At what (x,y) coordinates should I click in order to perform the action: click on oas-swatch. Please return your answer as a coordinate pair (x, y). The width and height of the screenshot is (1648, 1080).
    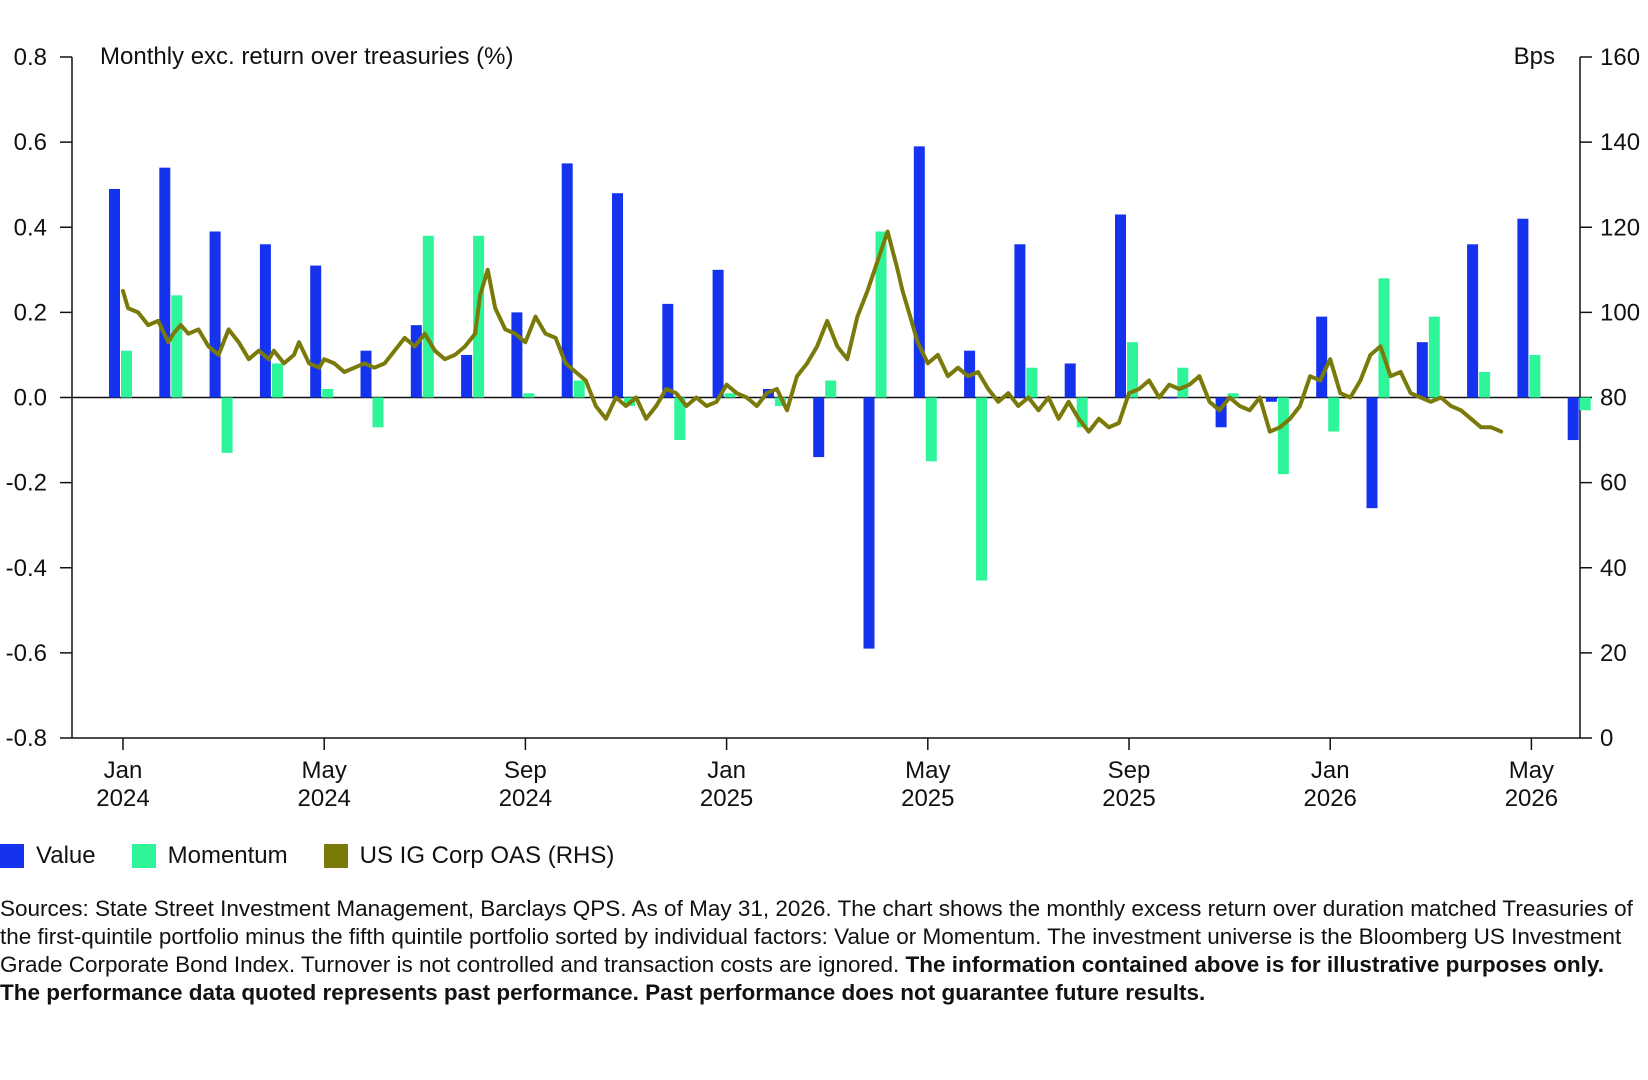
    Looking at the image, I should click on (335, 856).